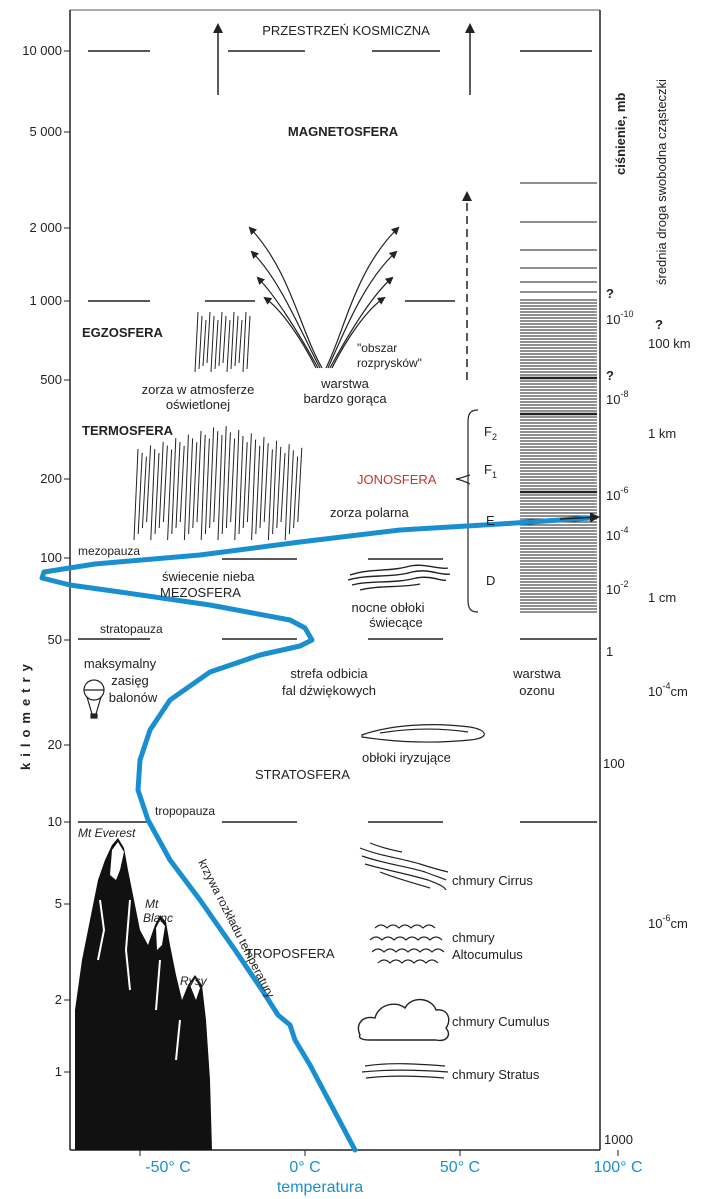 This screenshot has height=1199, width=704. What do you see at coordinates (490, 471) in the screenshot?
I see `label-layer-f1: F1` at bounding box center [490, 471].